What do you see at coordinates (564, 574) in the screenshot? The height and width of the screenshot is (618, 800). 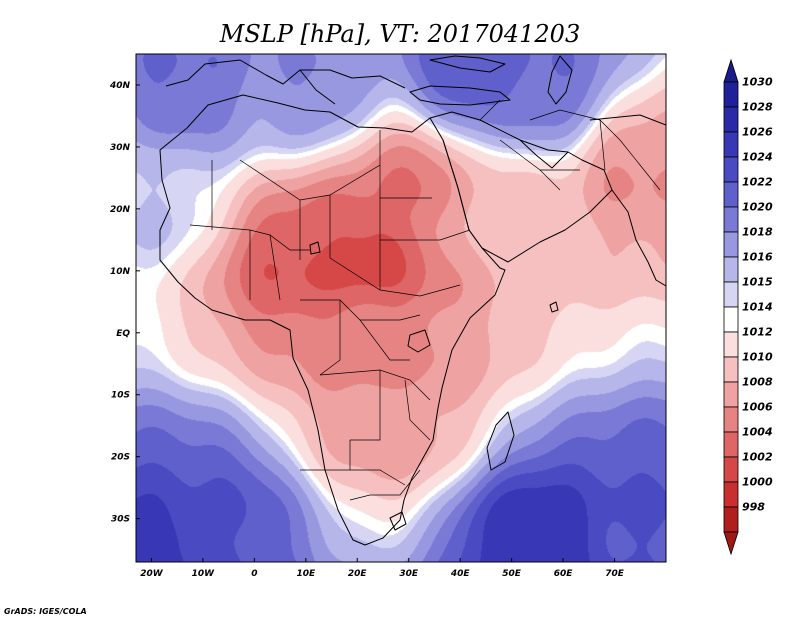 I see `lon-tick-label: 60E` at bounding box center [564, 574].